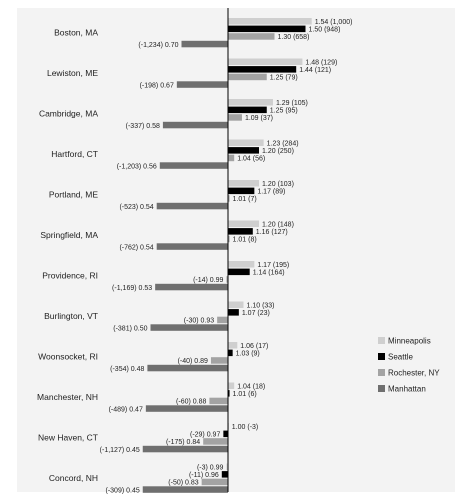 Image resolution: width=474 pixels, height=500 pixels. Describe the element at coordinates (278, 151) in the screenshot. I see `bar-label-hartford-ct-seattle: 1.20 (250)` at that location.